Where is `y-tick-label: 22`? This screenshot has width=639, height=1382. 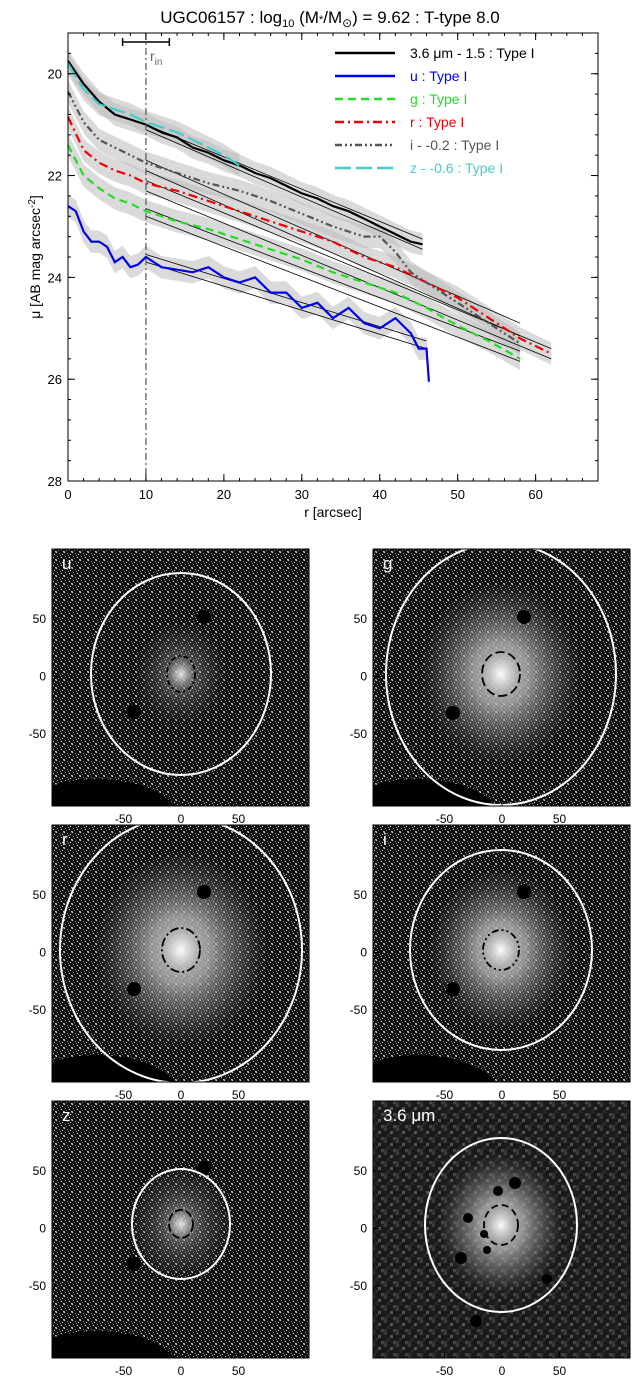 y-tick-label: 22 is located at coordinates (55, 176).